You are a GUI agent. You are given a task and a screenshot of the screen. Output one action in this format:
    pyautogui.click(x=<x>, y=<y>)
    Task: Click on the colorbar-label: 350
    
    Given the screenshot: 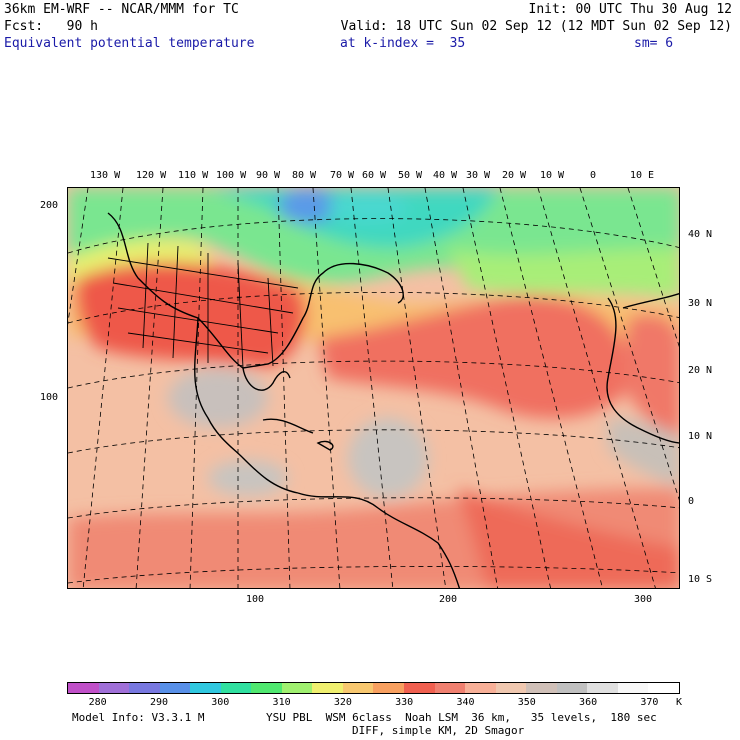 What is the action you would take?
    pyautogui.click(x=526, y=702)
    